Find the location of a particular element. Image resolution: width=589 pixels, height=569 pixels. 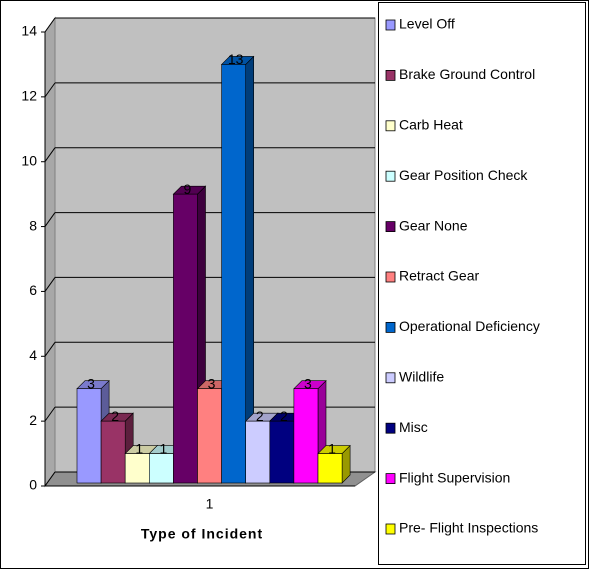

y-tick-label: 4 is located at coordinates (33, 355).